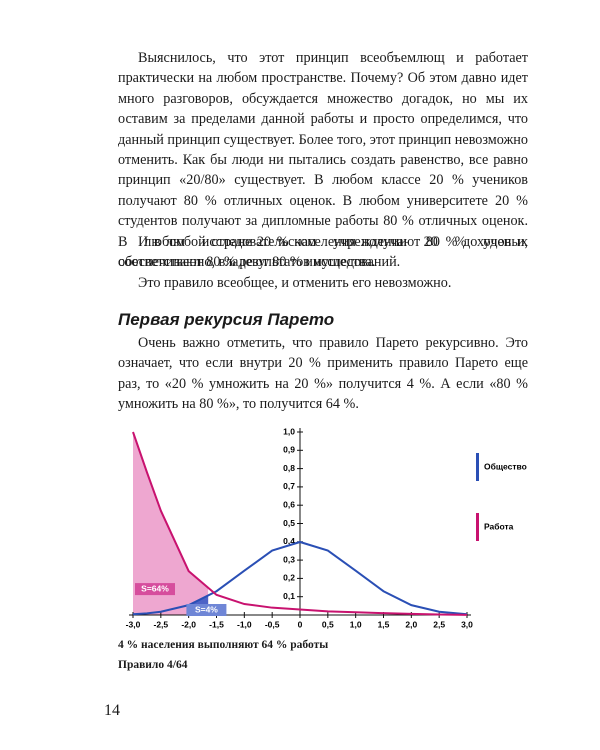  What do you see at coordinates (499, 526) in the screenshot?
I see `legend-label: Работа` at bounding box center [499, 526].